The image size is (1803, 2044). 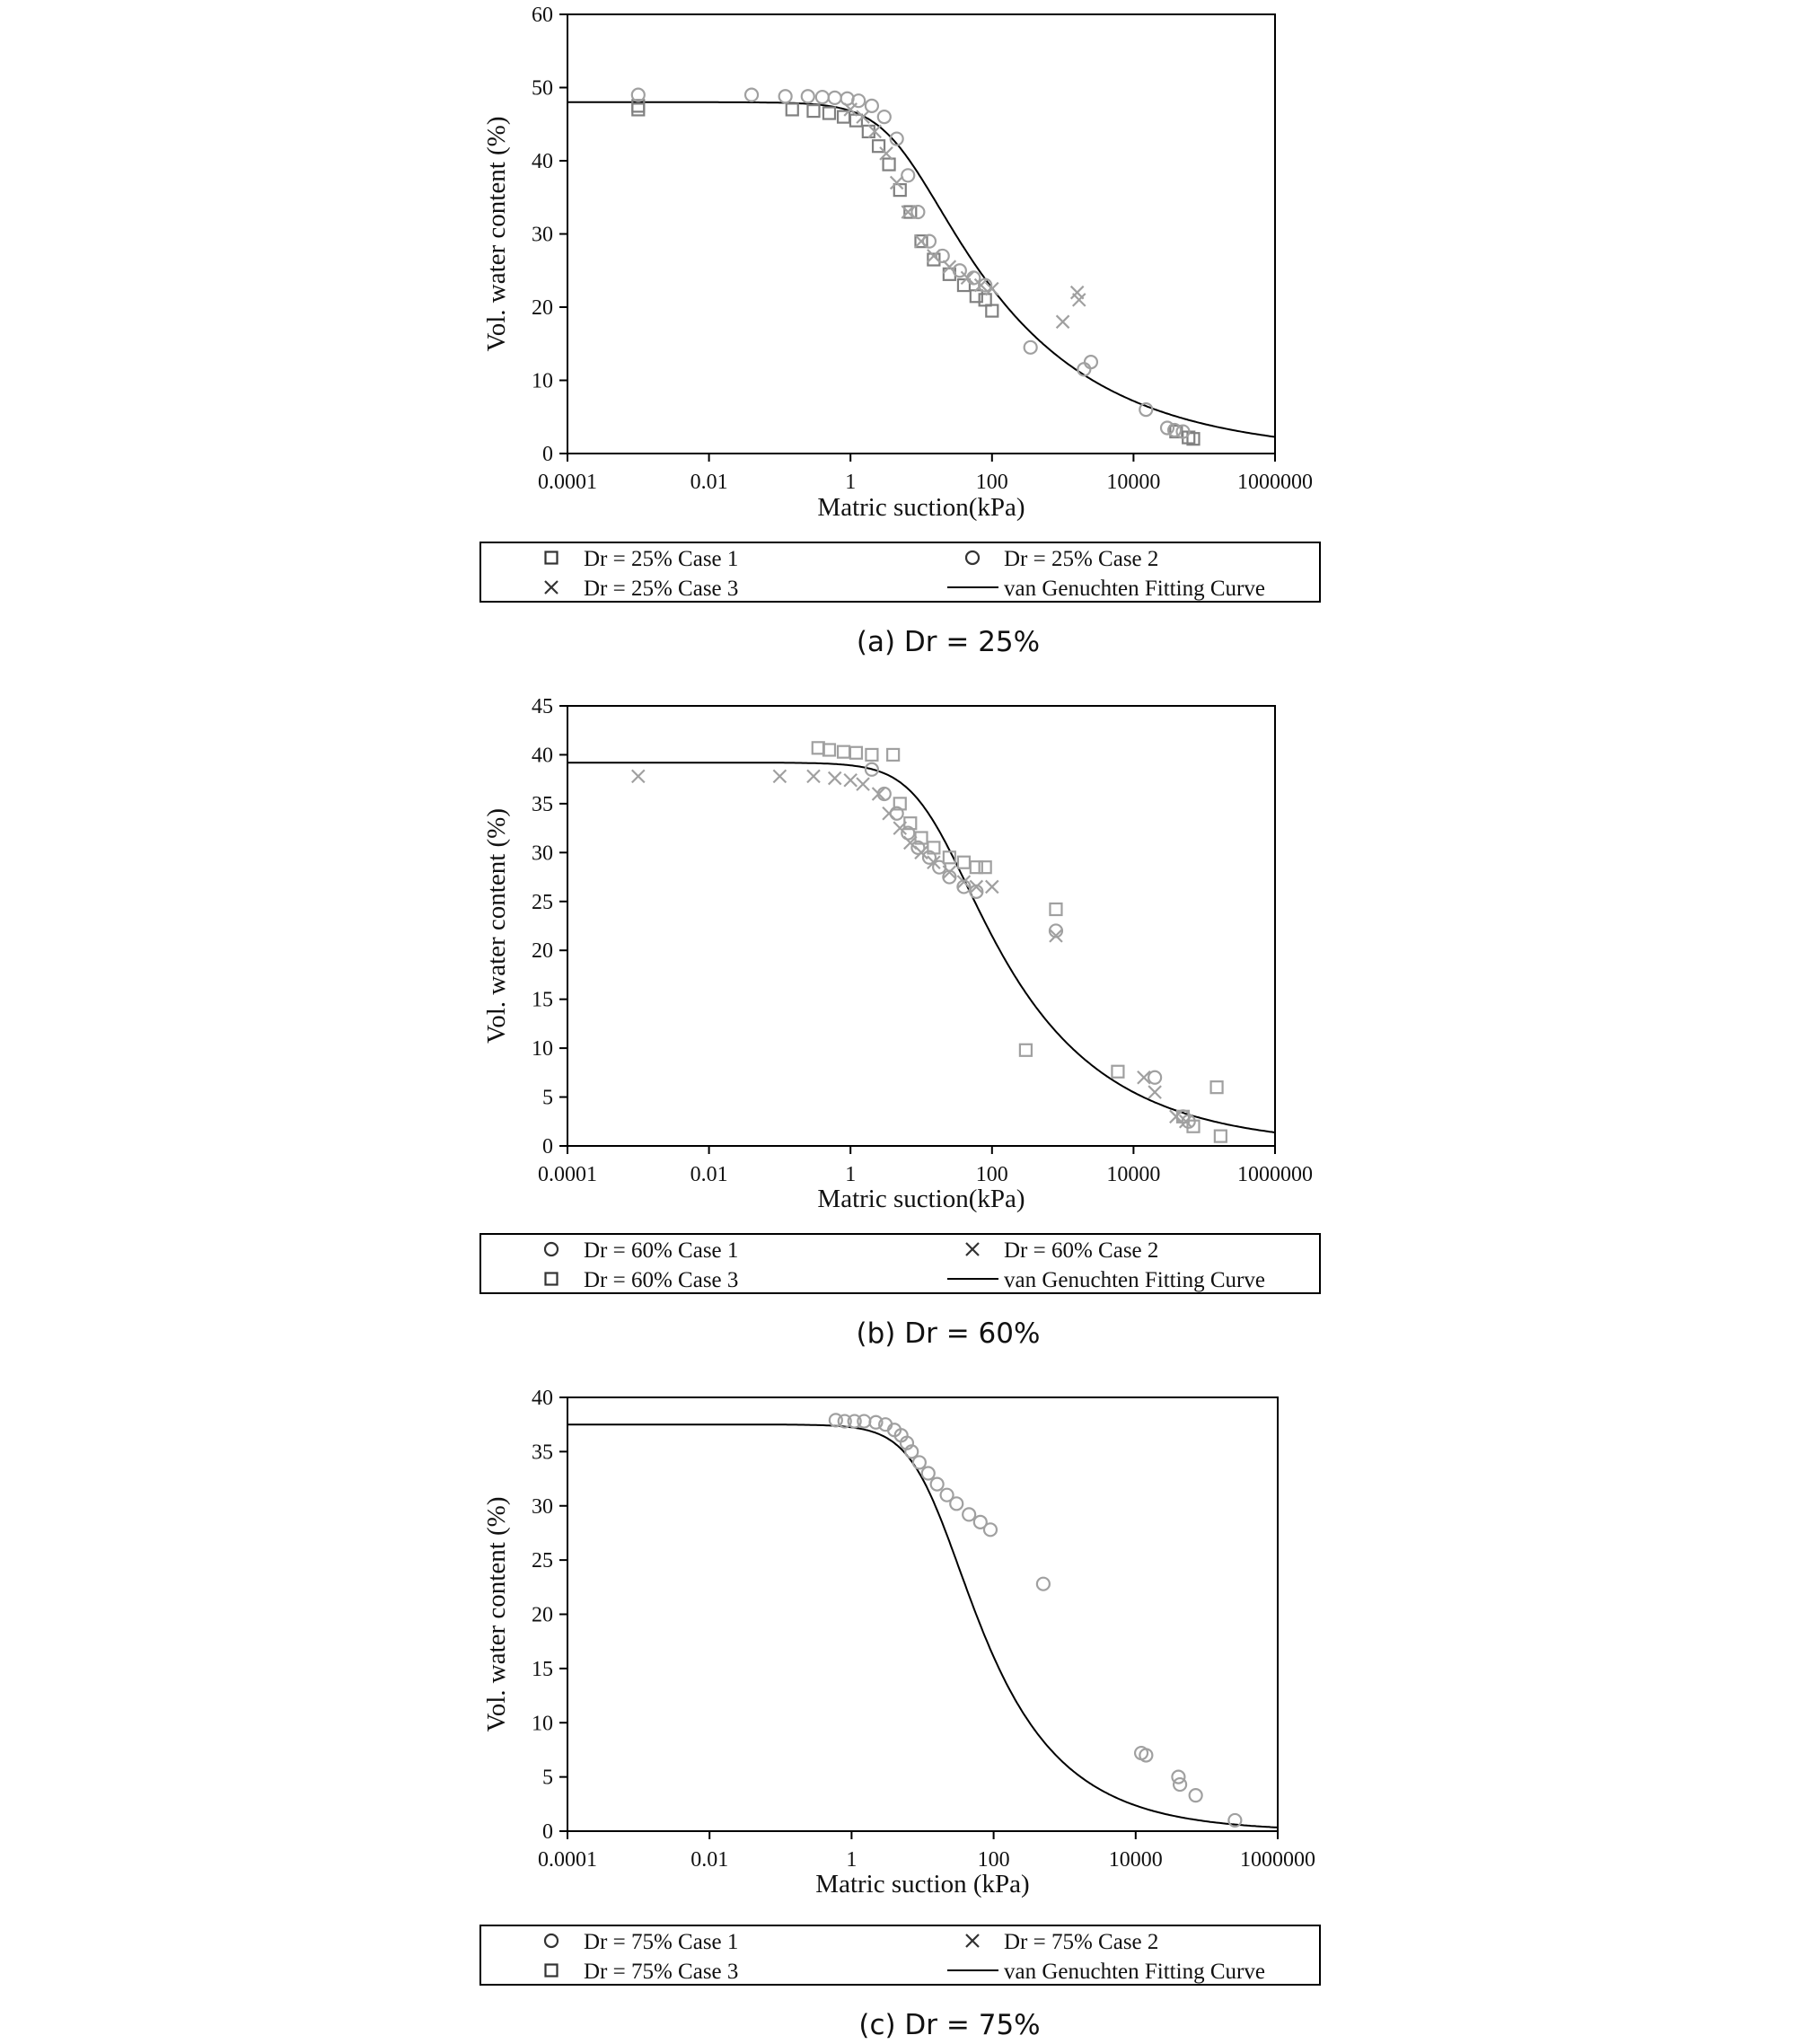 What do you see at coordinates (661, 1942) in the screenshot?
I see `legend-entry: Dr = 75% Case 1` at bounding box center [661, 1942].